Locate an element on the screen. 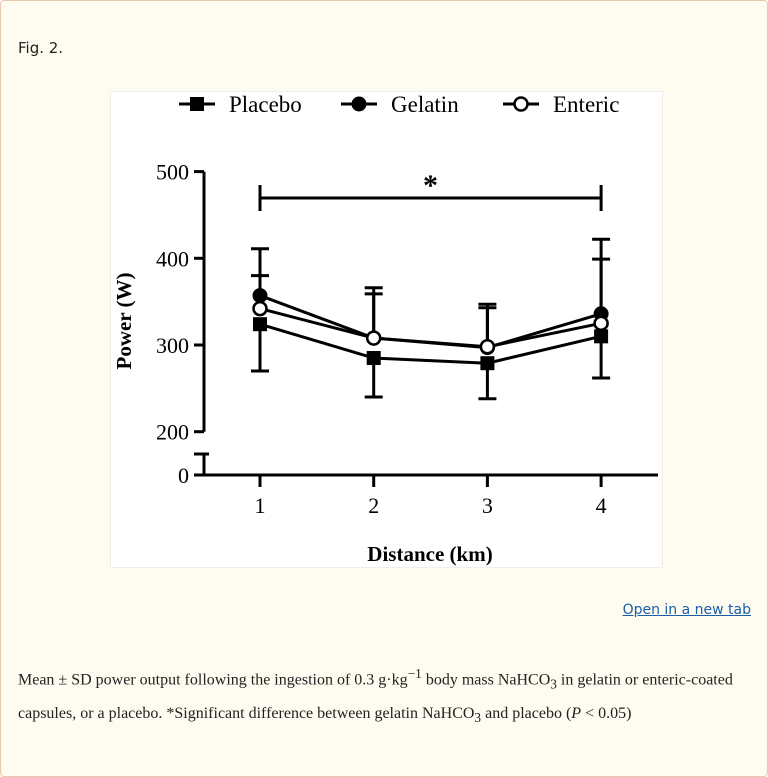  legend-label: Enteric is located at coordinates (586, 104).